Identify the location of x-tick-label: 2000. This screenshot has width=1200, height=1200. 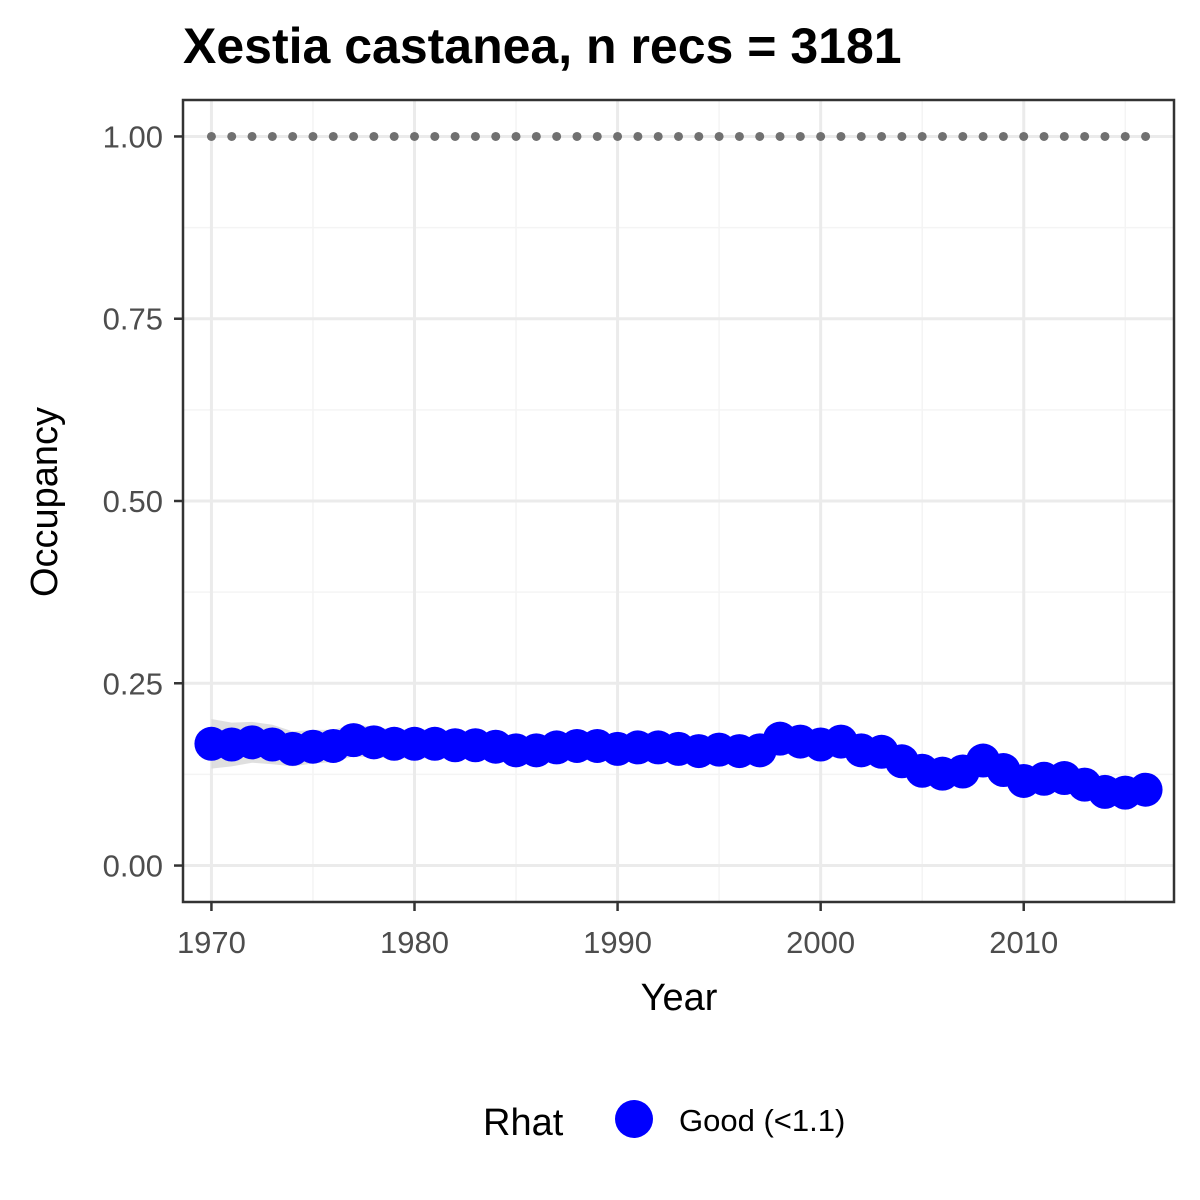
(820, 942).